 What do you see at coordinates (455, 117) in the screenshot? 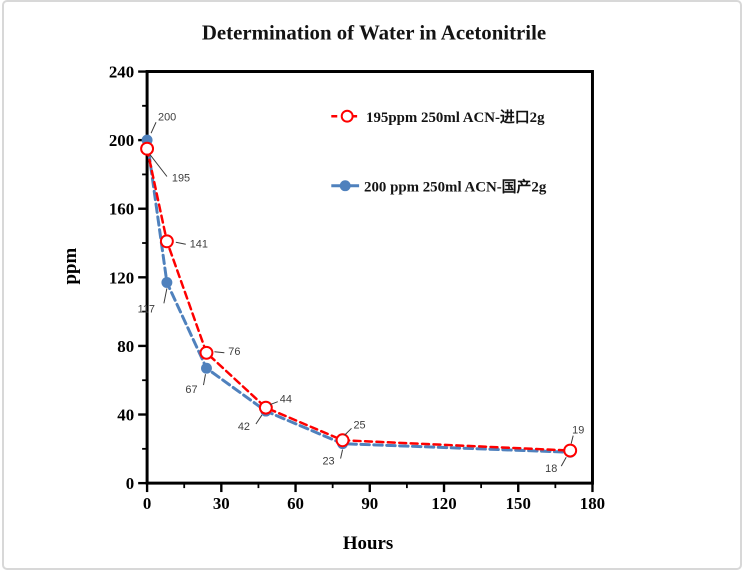
I see `legend-label-imported: 195ppm 250ml ACN-进口2g` at bounding box center [455, 117].